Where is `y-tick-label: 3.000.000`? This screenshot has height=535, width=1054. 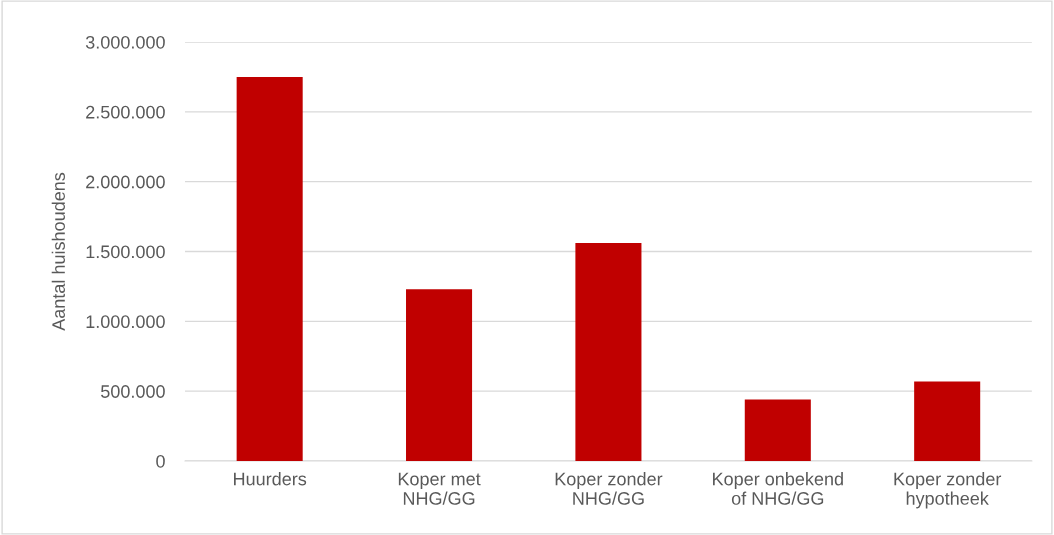
y-tick-label: 3.000.000 is located at coordinates (125, 42).